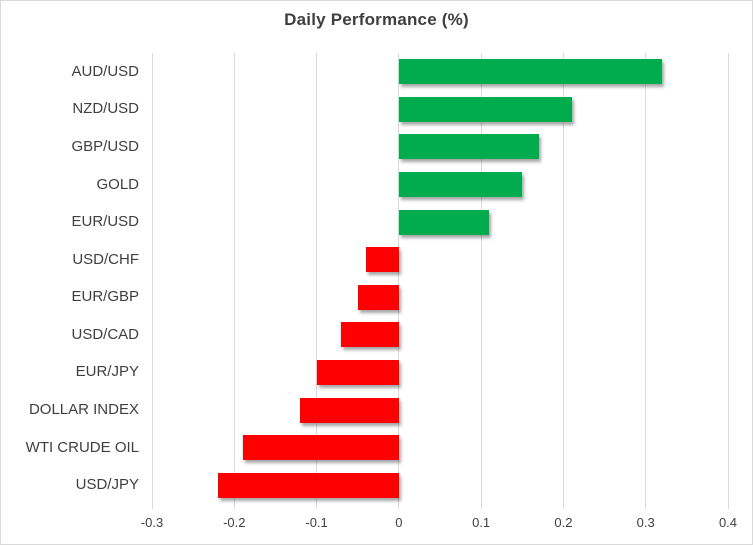  What do you see at coordinates (378, 297) in the screenshot?
I see `bar-eur-gbp` at bounding box center [378, 297].